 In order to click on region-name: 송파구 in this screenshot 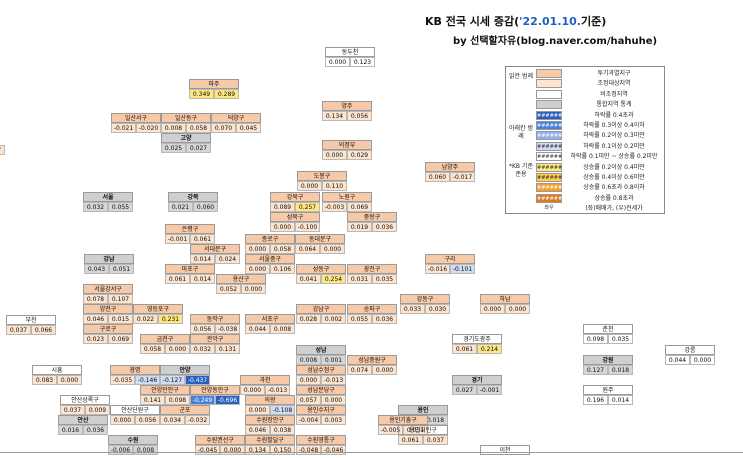, I will do `click(372, 309)`.